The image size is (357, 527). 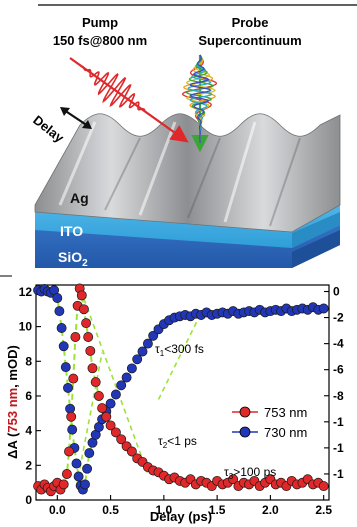 I want to click on probe-spec-label: Supercontinuum, so click(x=249, y=40).